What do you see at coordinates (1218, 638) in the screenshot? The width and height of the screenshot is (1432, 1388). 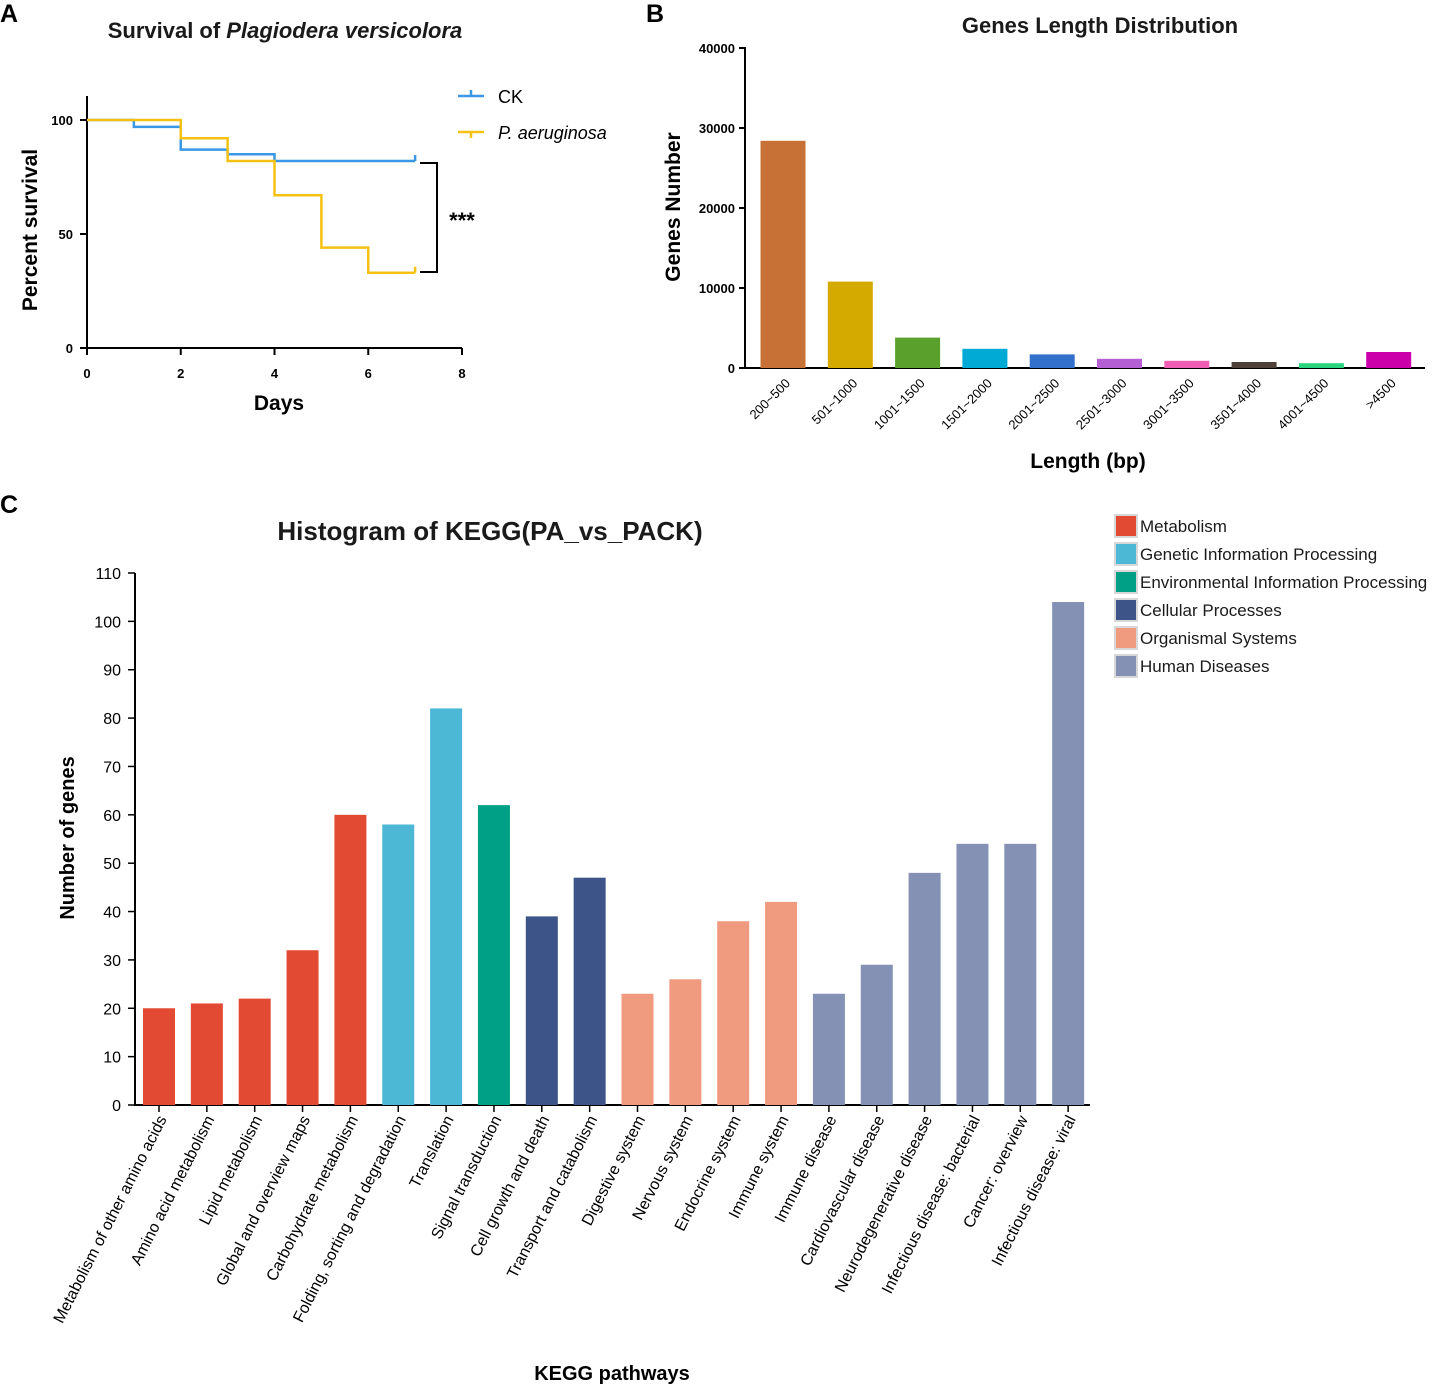 I see `legend-label: Organismal Systems` at bounding box center [1218, 638].